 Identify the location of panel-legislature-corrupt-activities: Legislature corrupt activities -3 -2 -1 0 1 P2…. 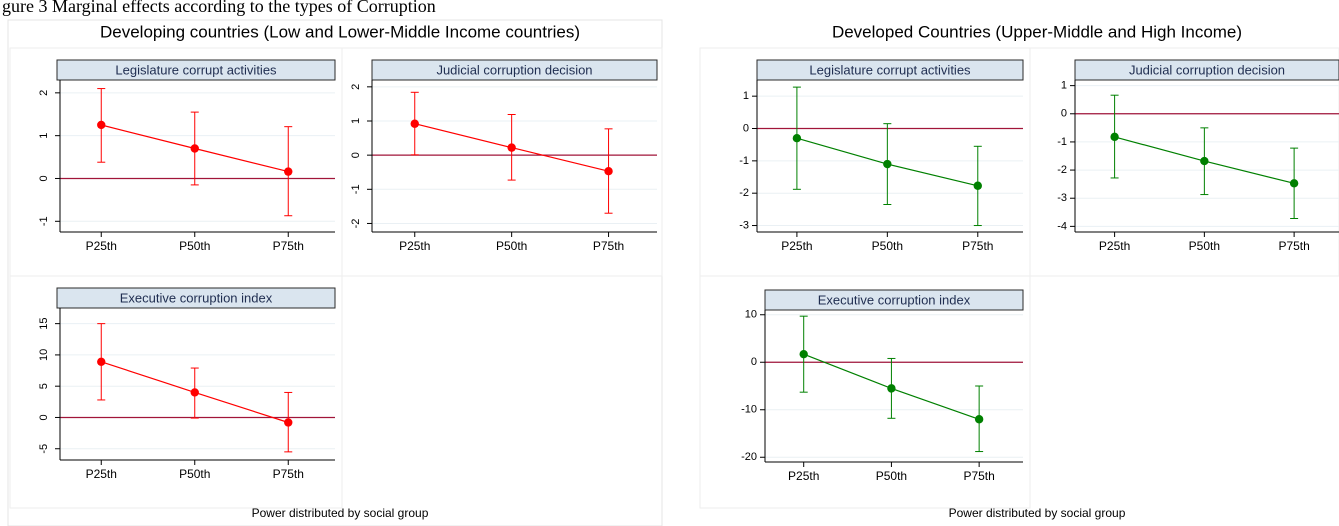
(865, 162).